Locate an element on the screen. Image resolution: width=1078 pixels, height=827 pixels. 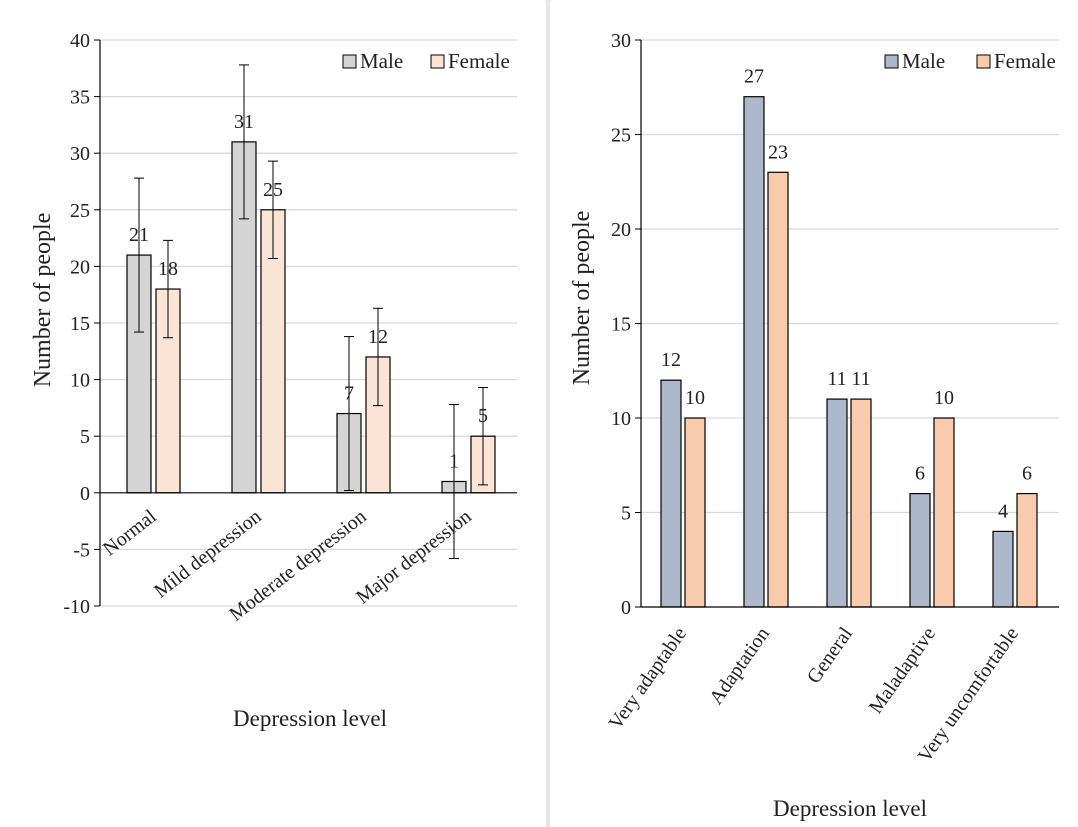
y-tick-label: 40 is located at coordinates (80, 41).